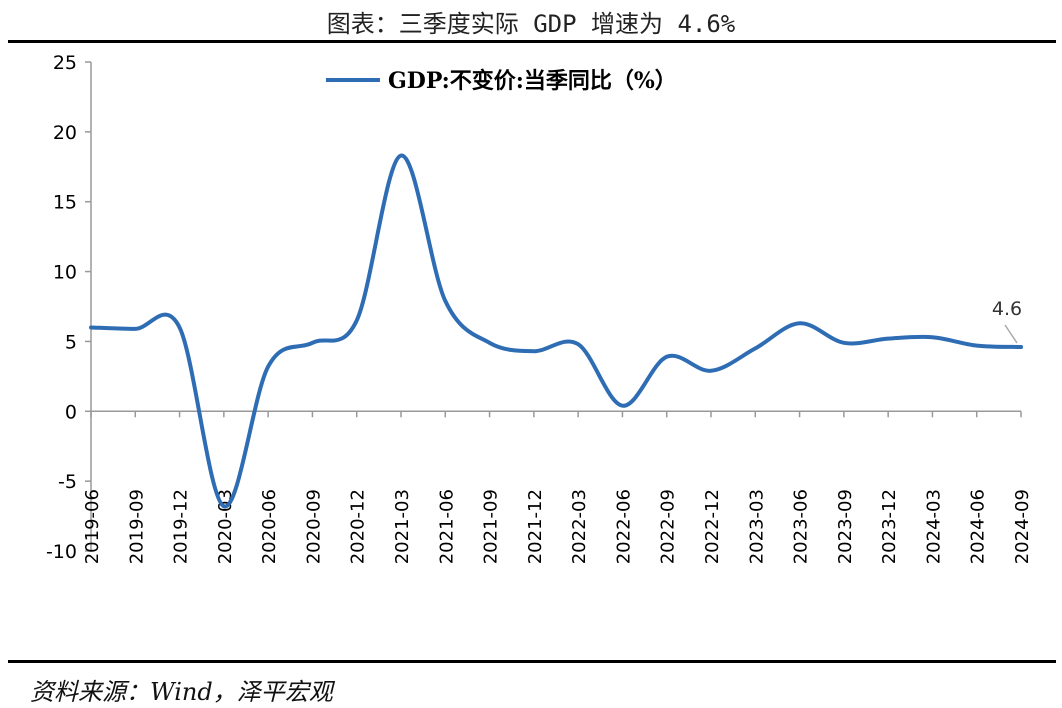  Describe the element at coordinates (402, 526) in the screenshot. I see `x-tick-label: 2021-03` at that location.